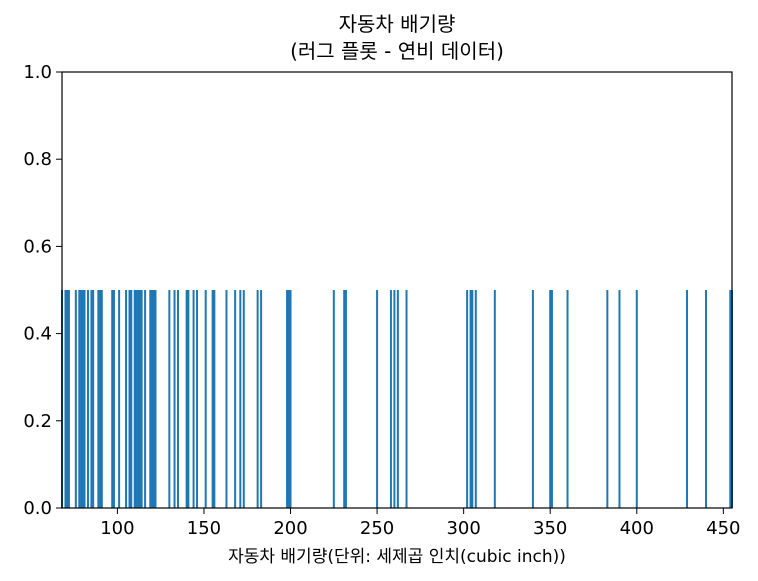  What do you see at coordinates (463, 528) in the screenshot?
I see `x-tick-label: 300` at bounding box center [463, 528].